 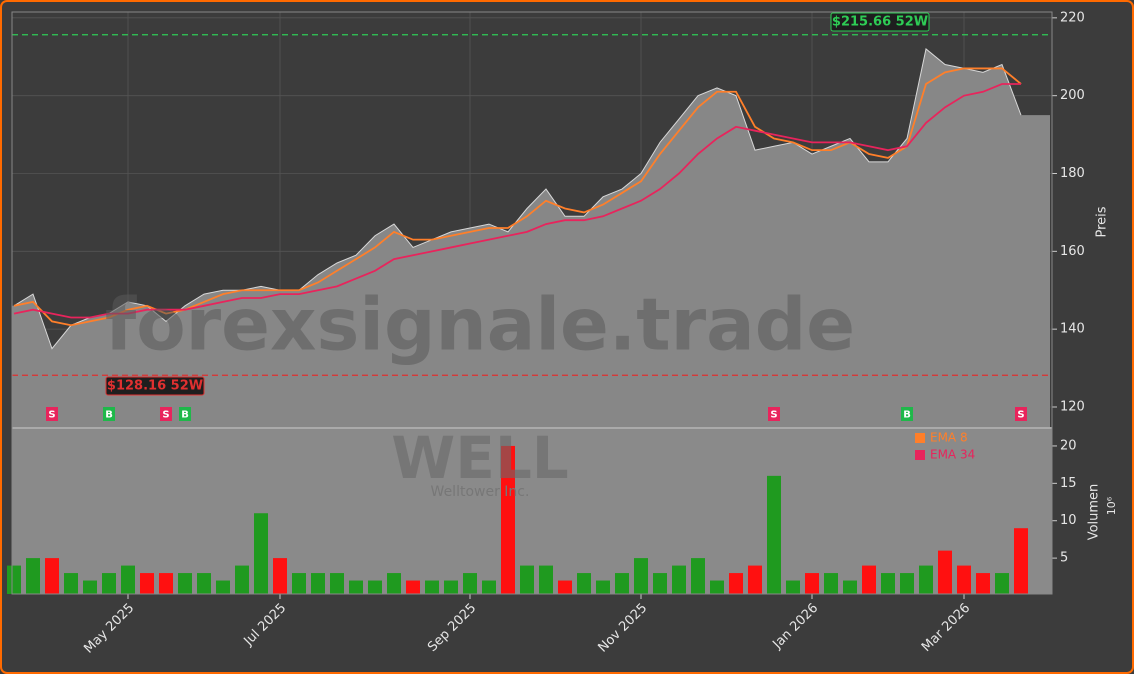 What do you see at coordinates (949, 438) in the screenshot?
I see `legend-label: EMA 8` at bounding box center [949, 438].